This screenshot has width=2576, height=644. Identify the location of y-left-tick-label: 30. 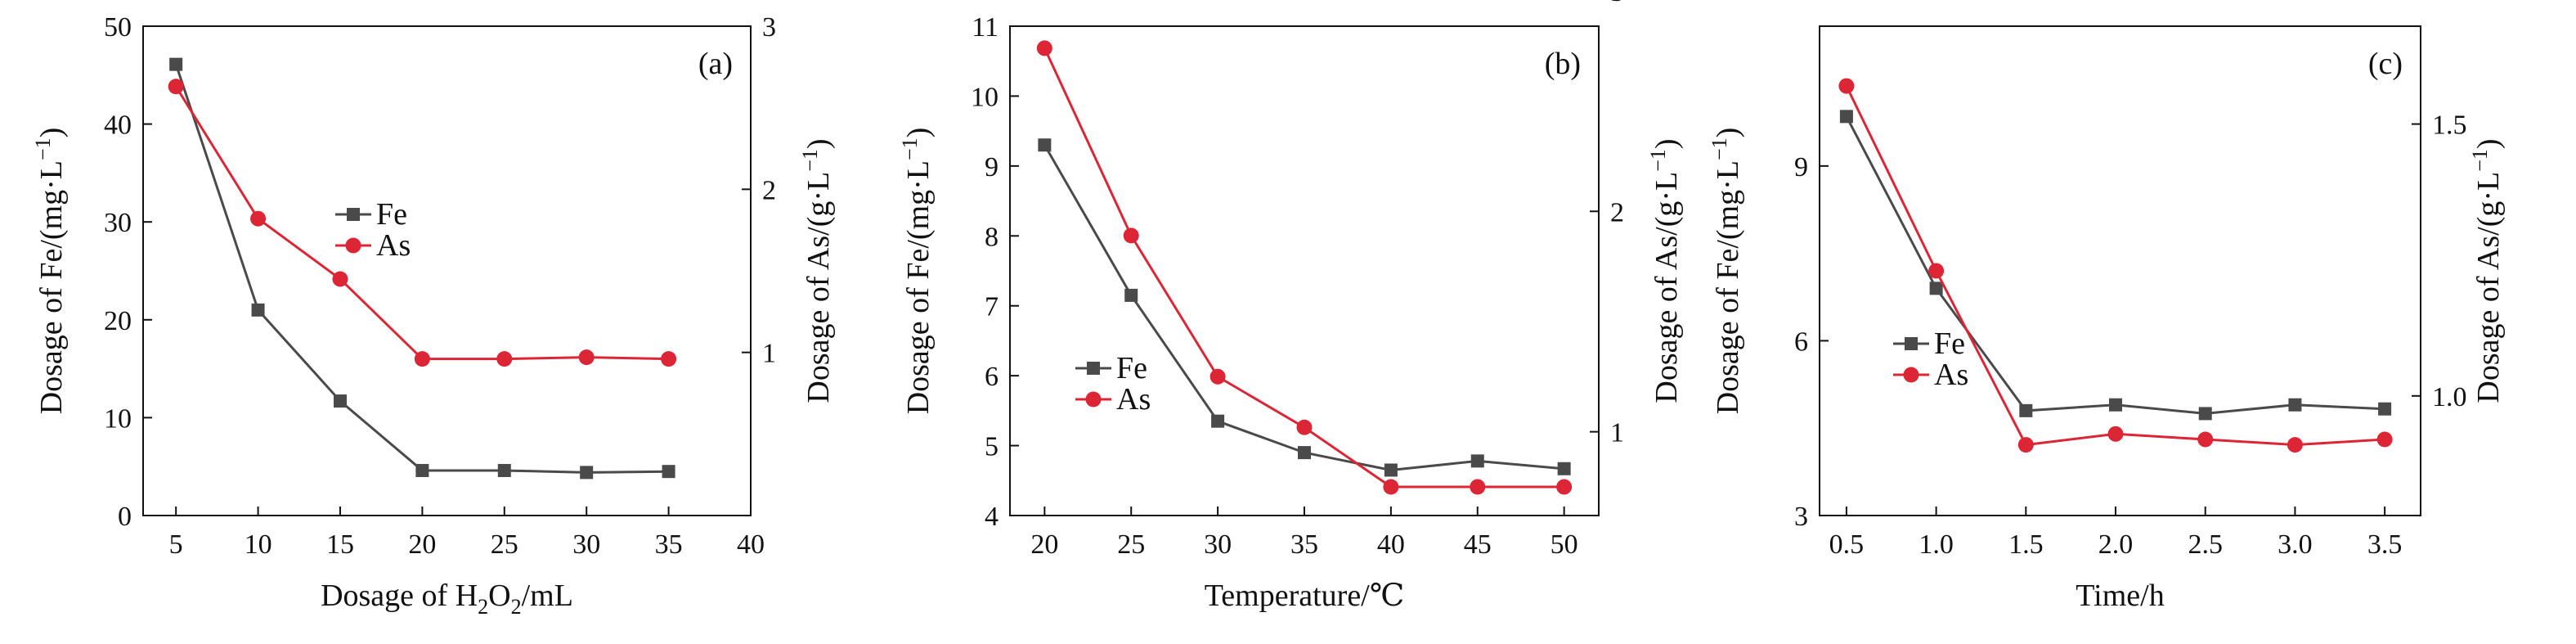
(118, 223).